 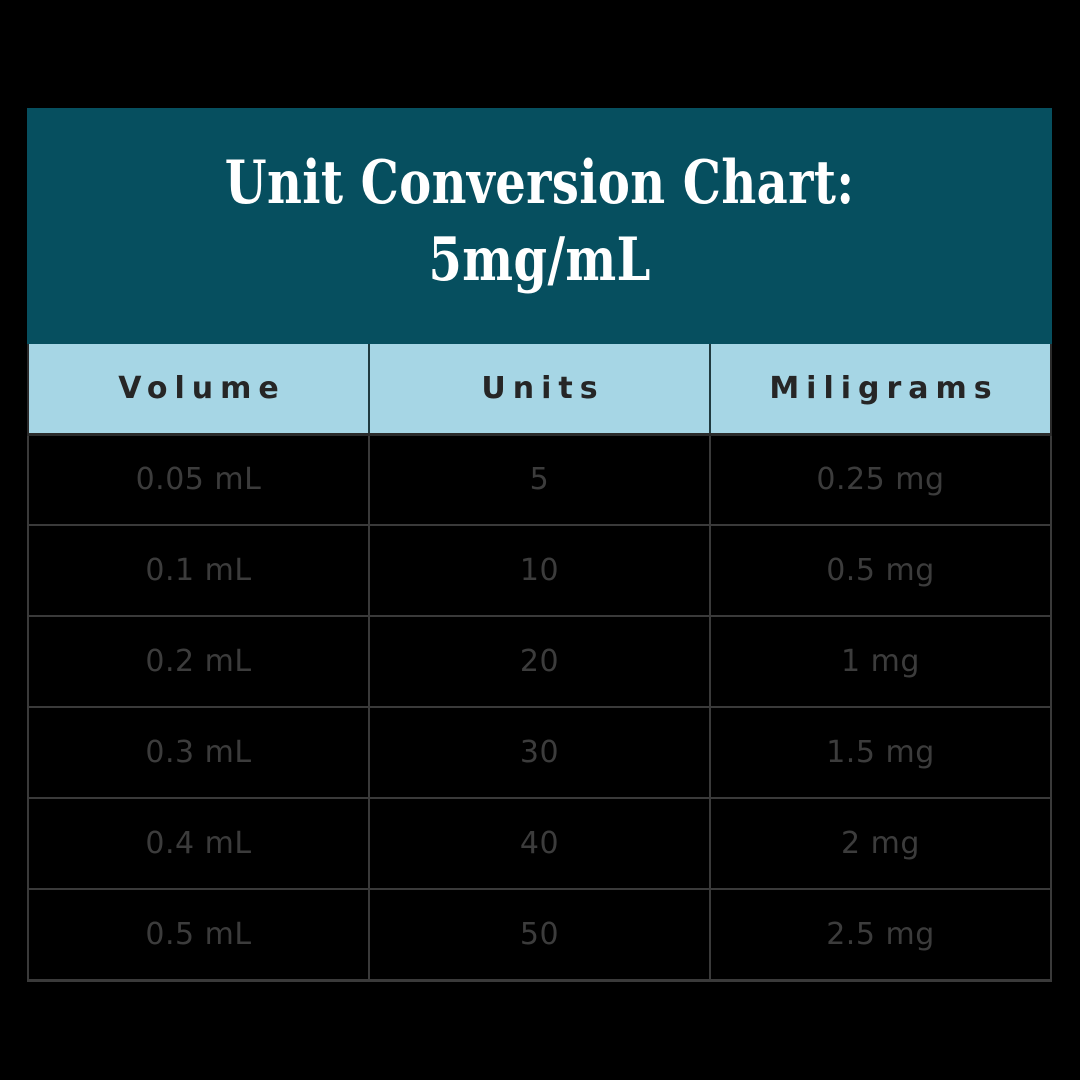 I want to click on cell-miligrams: 2 mg, so click(x=880, y=843).